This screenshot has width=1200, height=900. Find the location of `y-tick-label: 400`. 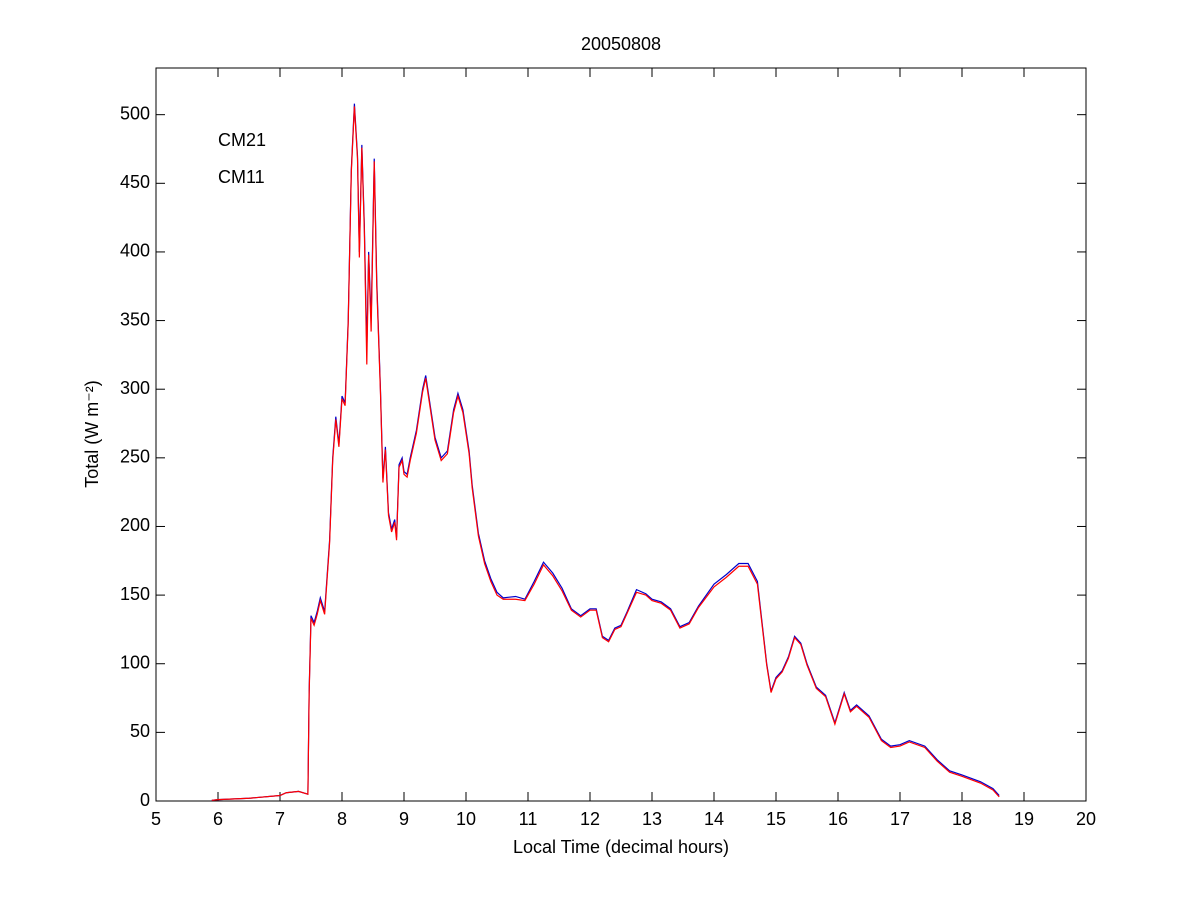

y-tick-label: 400 is located at coordinates (135, 251).